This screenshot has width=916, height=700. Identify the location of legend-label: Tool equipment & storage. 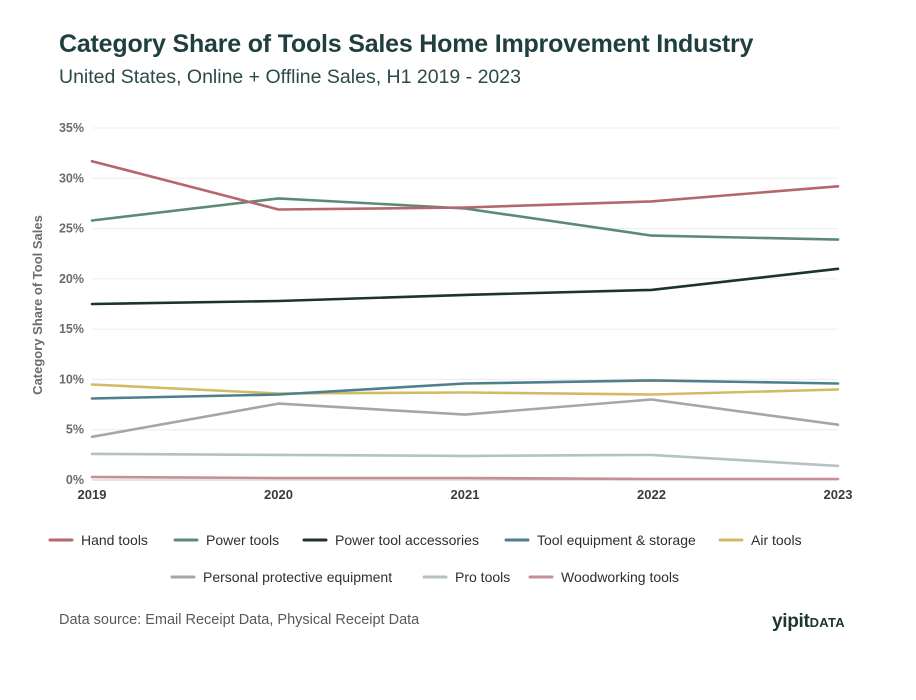
(616, 540).